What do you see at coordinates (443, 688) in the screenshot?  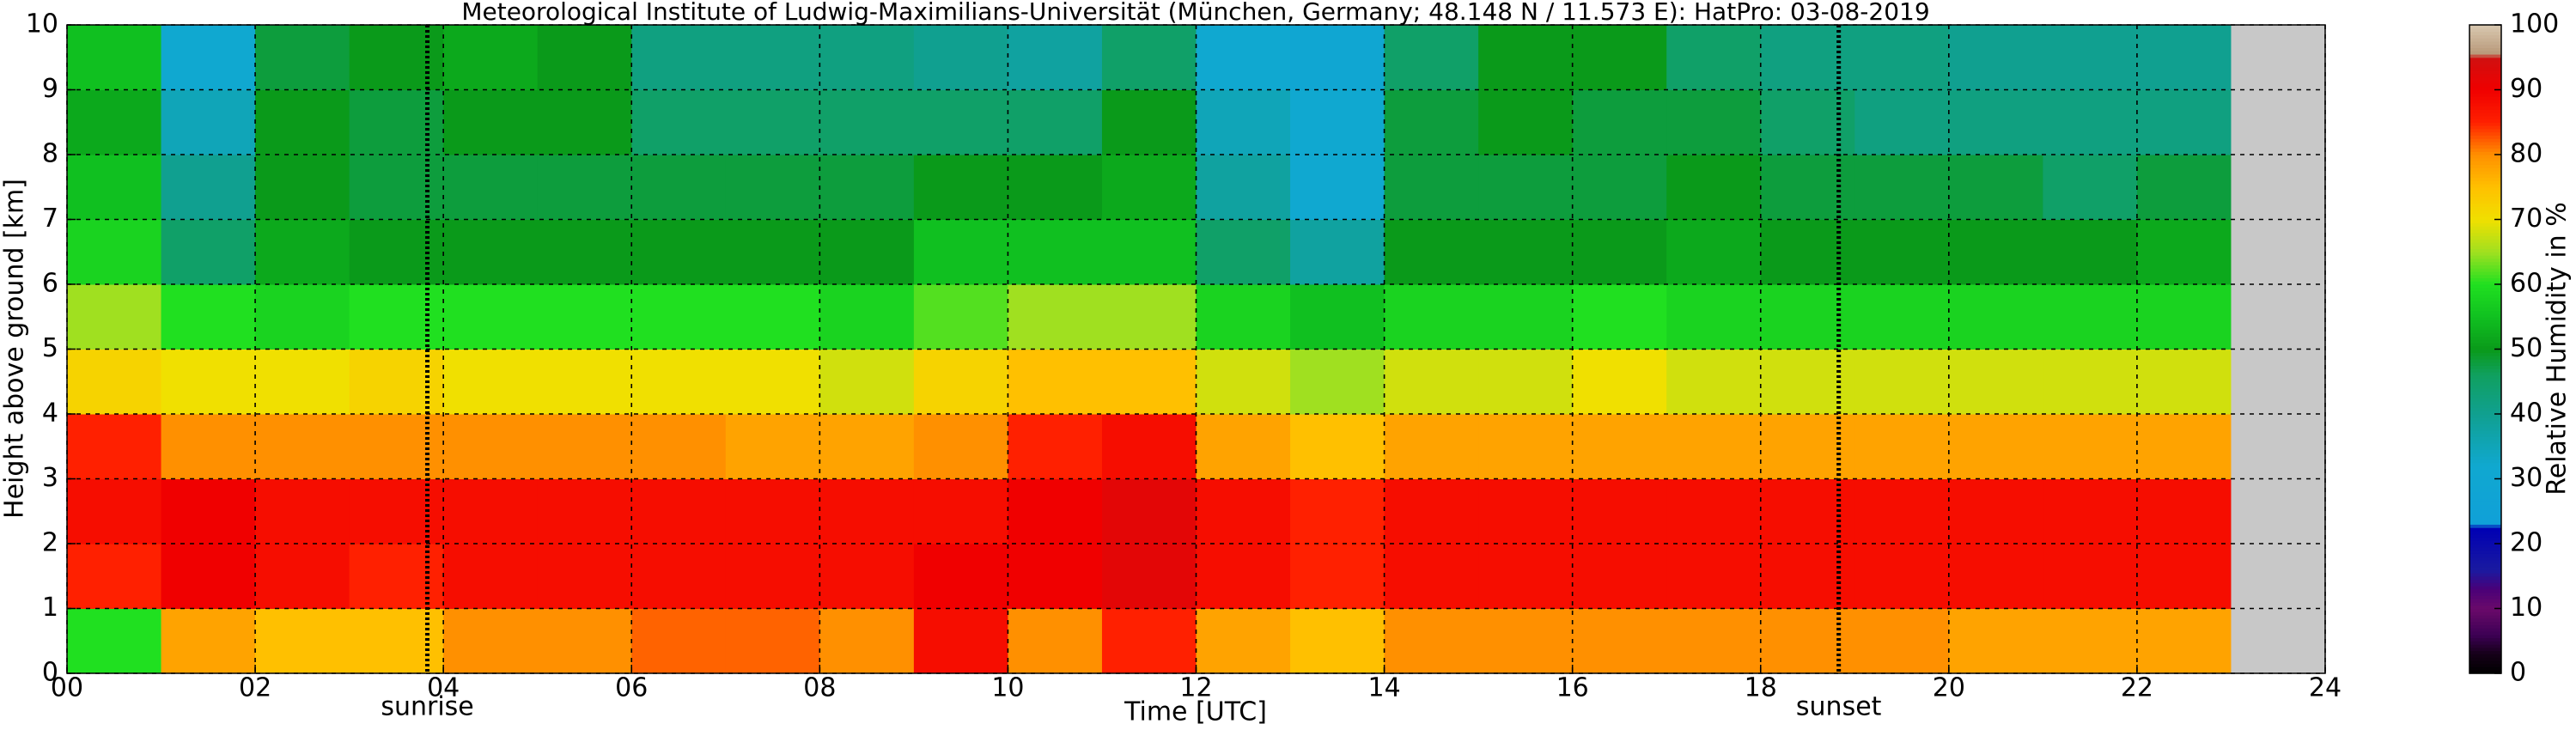 I see `x-tick-label: 04` at bounding box center [443, 688].